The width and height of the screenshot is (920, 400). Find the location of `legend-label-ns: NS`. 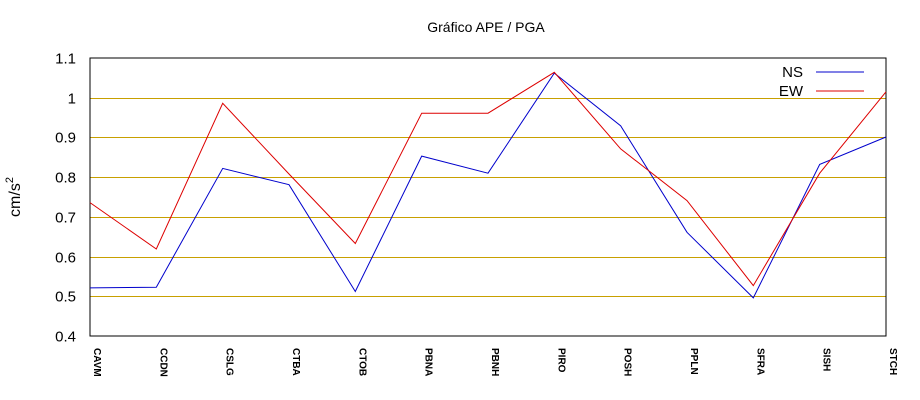

legend-label-ns: NS is located at coordinates (792, 72).